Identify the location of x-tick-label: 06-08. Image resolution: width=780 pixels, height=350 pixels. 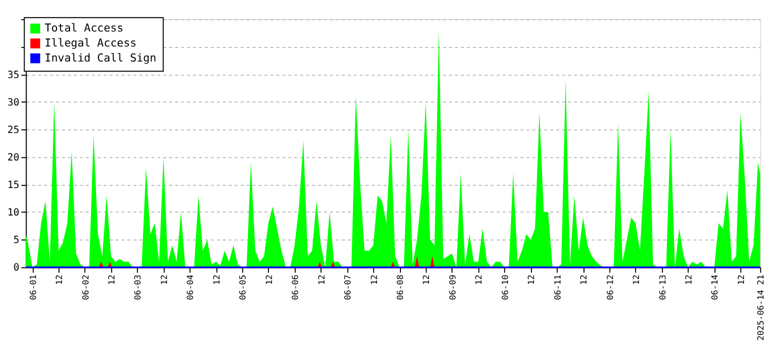
(400, 287).